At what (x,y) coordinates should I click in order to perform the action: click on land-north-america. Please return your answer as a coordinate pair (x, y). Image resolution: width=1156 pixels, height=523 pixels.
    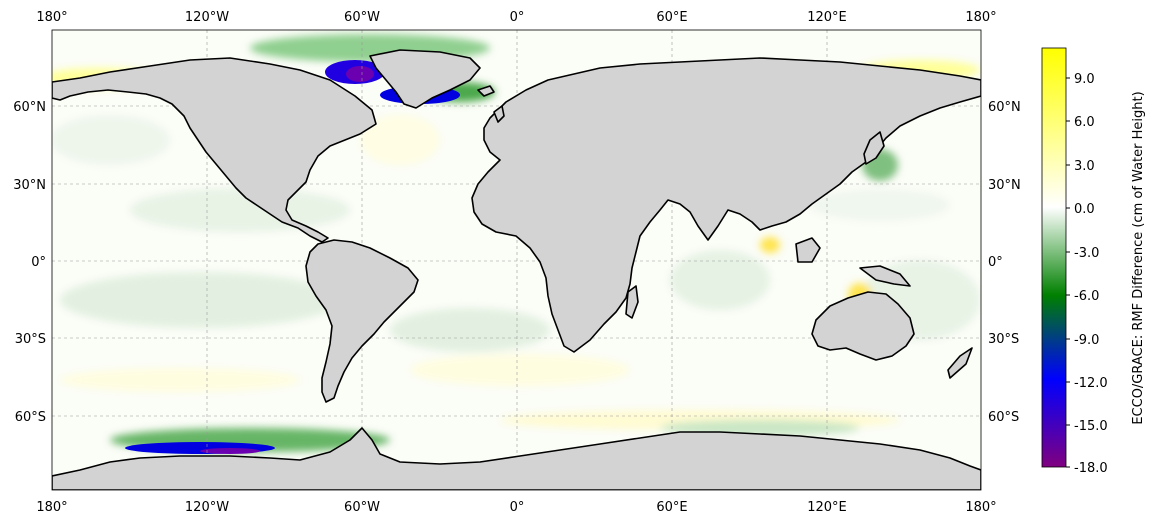
    Looking at the image, I should click on (214, 150).